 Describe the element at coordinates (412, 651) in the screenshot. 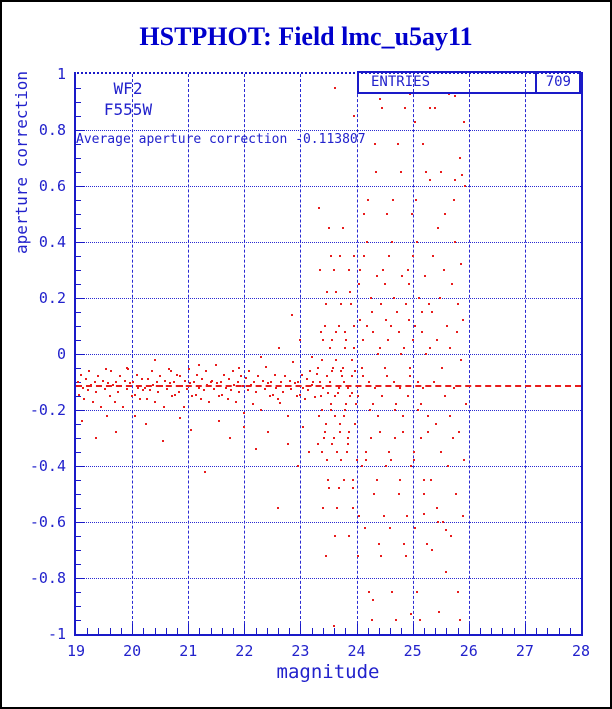

I see `x-tick-label: 25` at that location.